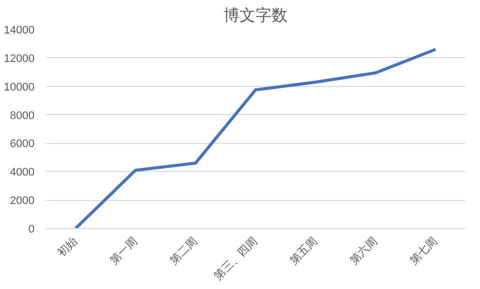 The height and width of the screenshot is (289, 480). Describe the element at coordinates (363, 251) in the screenshot. I see `x-tick-label: 第六周` at that location.